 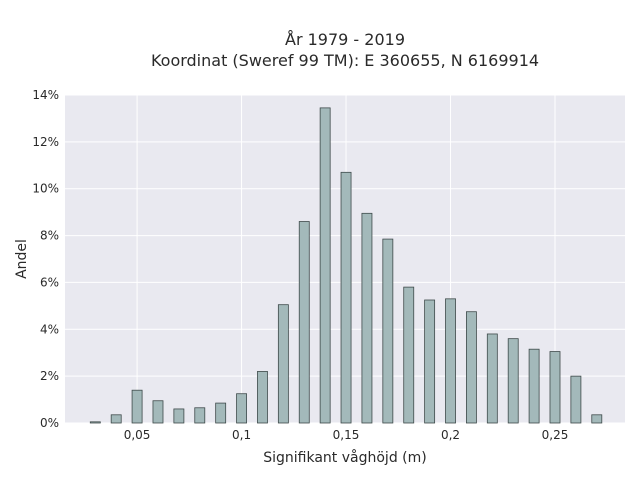 What do you see at coordinates (49, 376) in the screenshot?
I see `y-tick-label: 2%` at bounding box center [49, 376].